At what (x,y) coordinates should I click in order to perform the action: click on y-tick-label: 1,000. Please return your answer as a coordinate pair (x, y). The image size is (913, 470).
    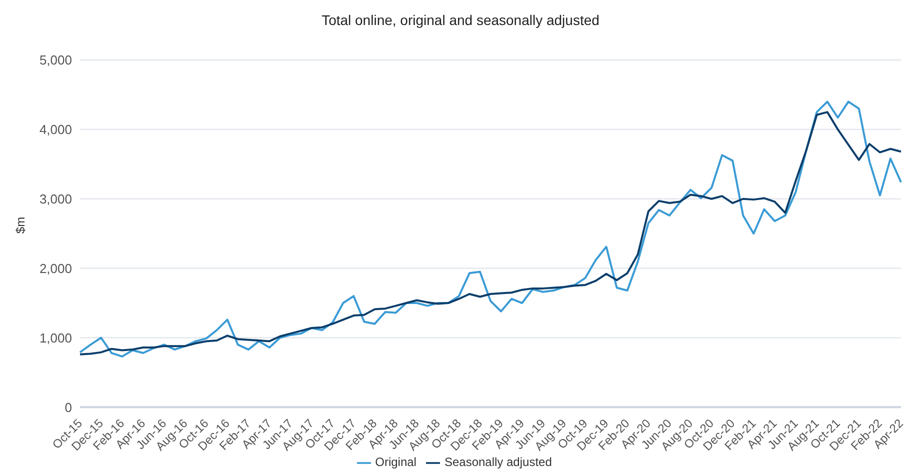
    Looking at the image, I should click on (55, 338).